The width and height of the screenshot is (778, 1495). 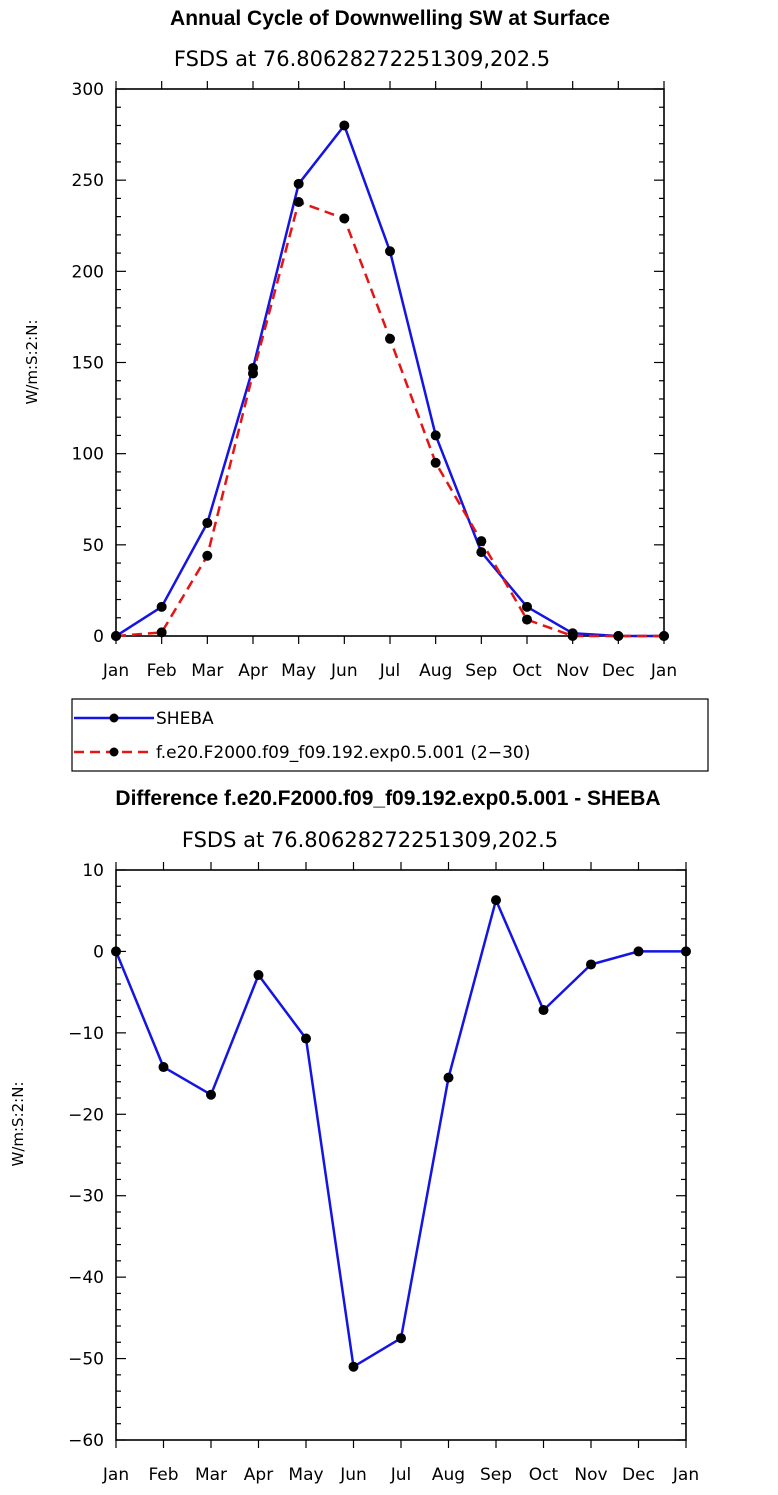 What do you see at coordinates (162, 671) in the screenshot?
I see `chart1-xtick-label: Feb` at bounding box center [162, 671].